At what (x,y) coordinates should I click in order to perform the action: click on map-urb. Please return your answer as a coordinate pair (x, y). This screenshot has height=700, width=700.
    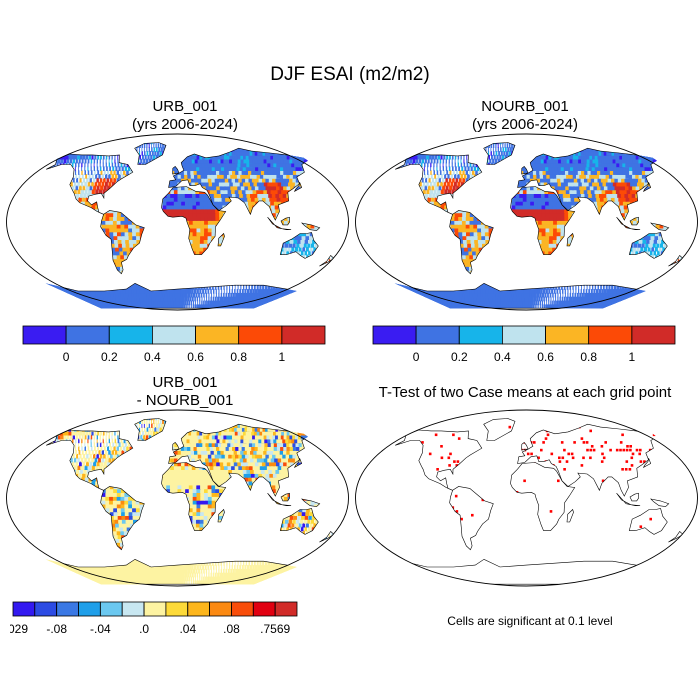
    Looking at the image, I should click on (177, 222).